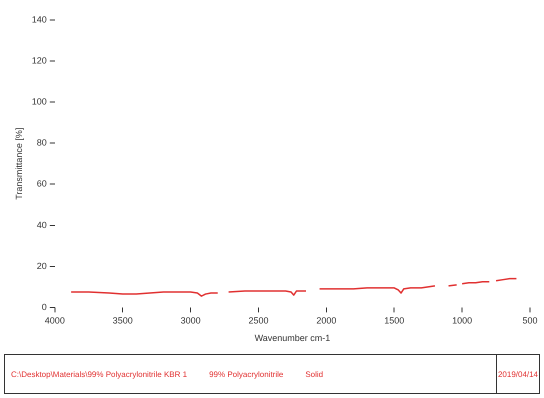 This screenshot has width=544, height=398. Describe the element at coordinates (394, 320) in the screenshot. I see `x-tick-label: 1500` at that location.